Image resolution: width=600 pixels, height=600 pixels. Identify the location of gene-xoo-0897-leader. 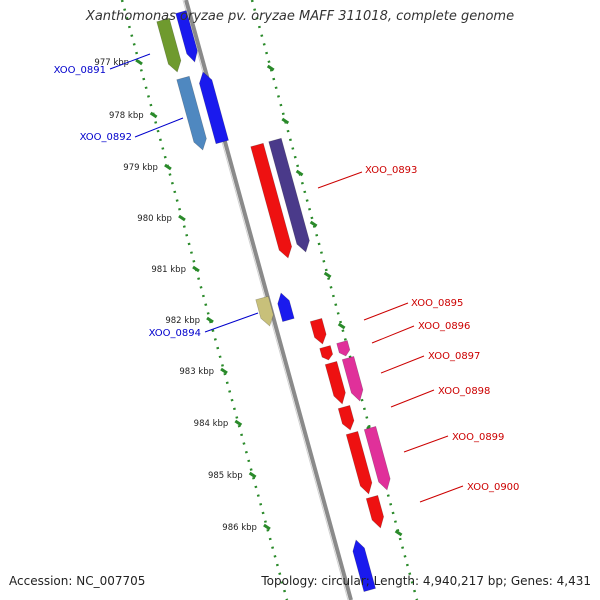
(402, 364).